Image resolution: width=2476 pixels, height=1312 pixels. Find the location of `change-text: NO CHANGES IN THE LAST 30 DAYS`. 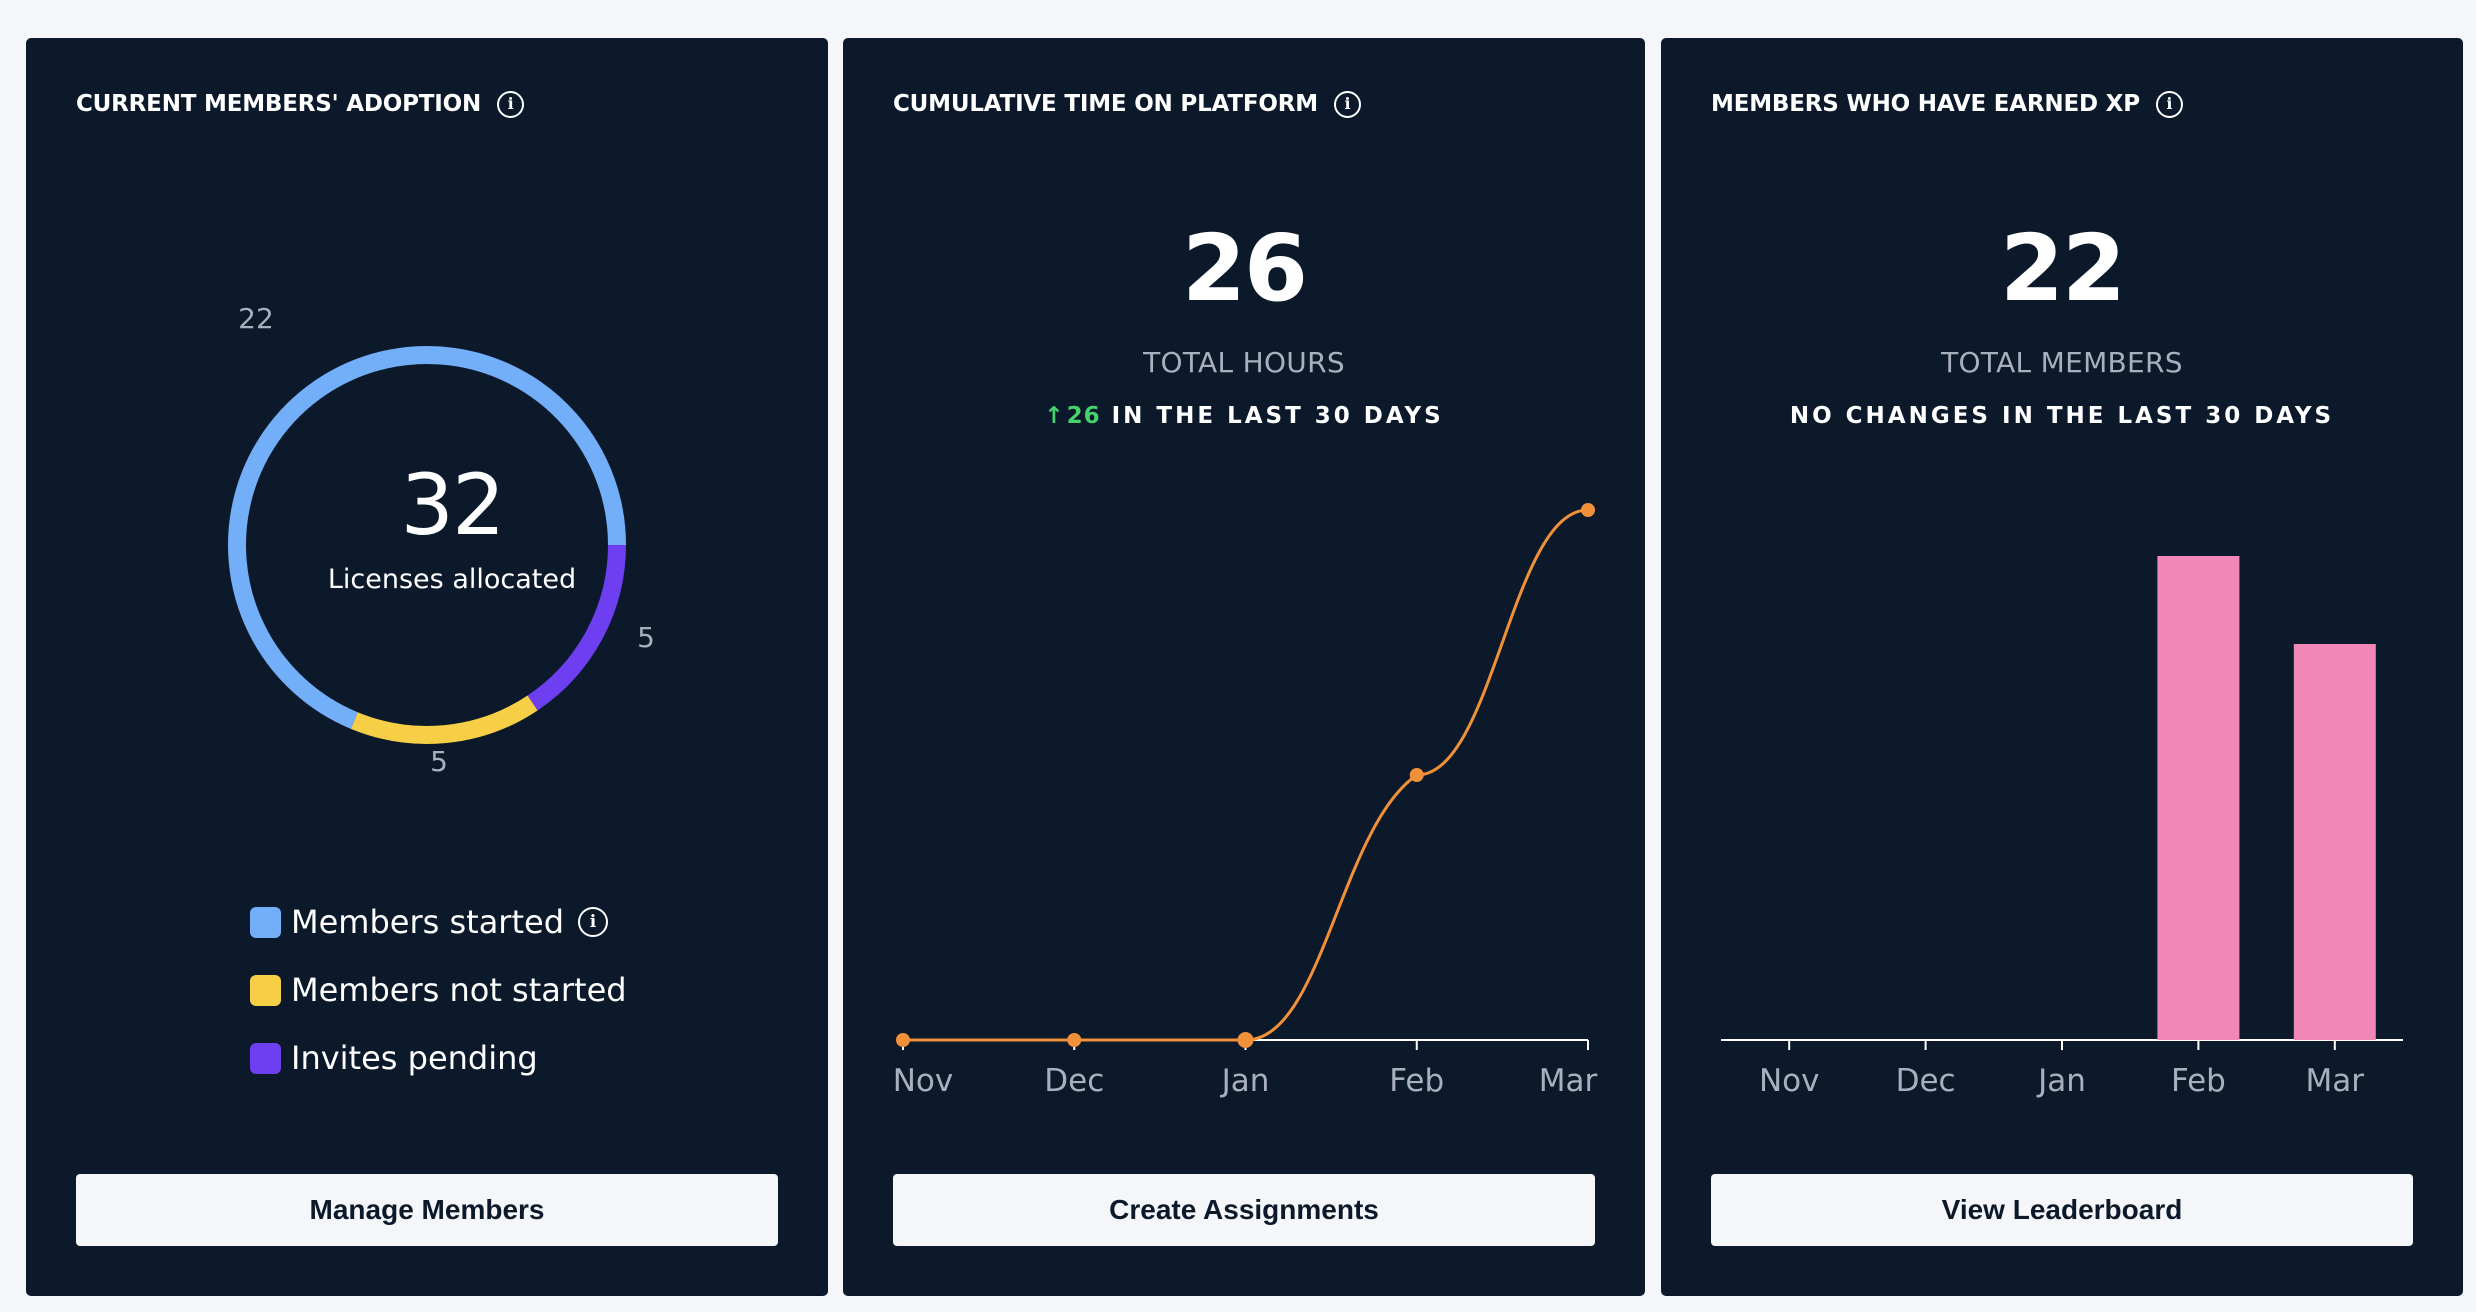

change-text: NO CHANGES IN THE LAST 30 DAYS is located at coordinates (2062, 416).